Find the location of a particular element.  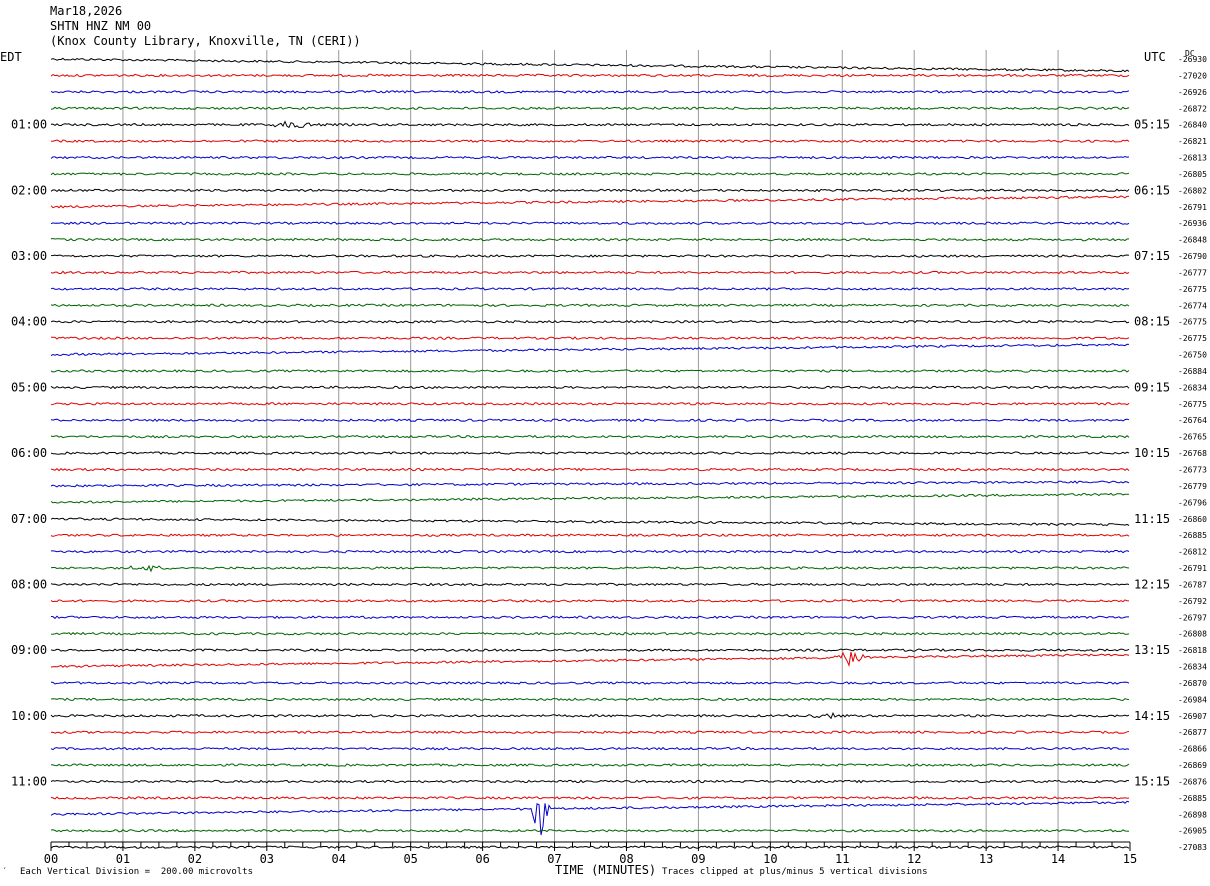

dc-offset-label: -26905 is located at coordinates (1192, 831).